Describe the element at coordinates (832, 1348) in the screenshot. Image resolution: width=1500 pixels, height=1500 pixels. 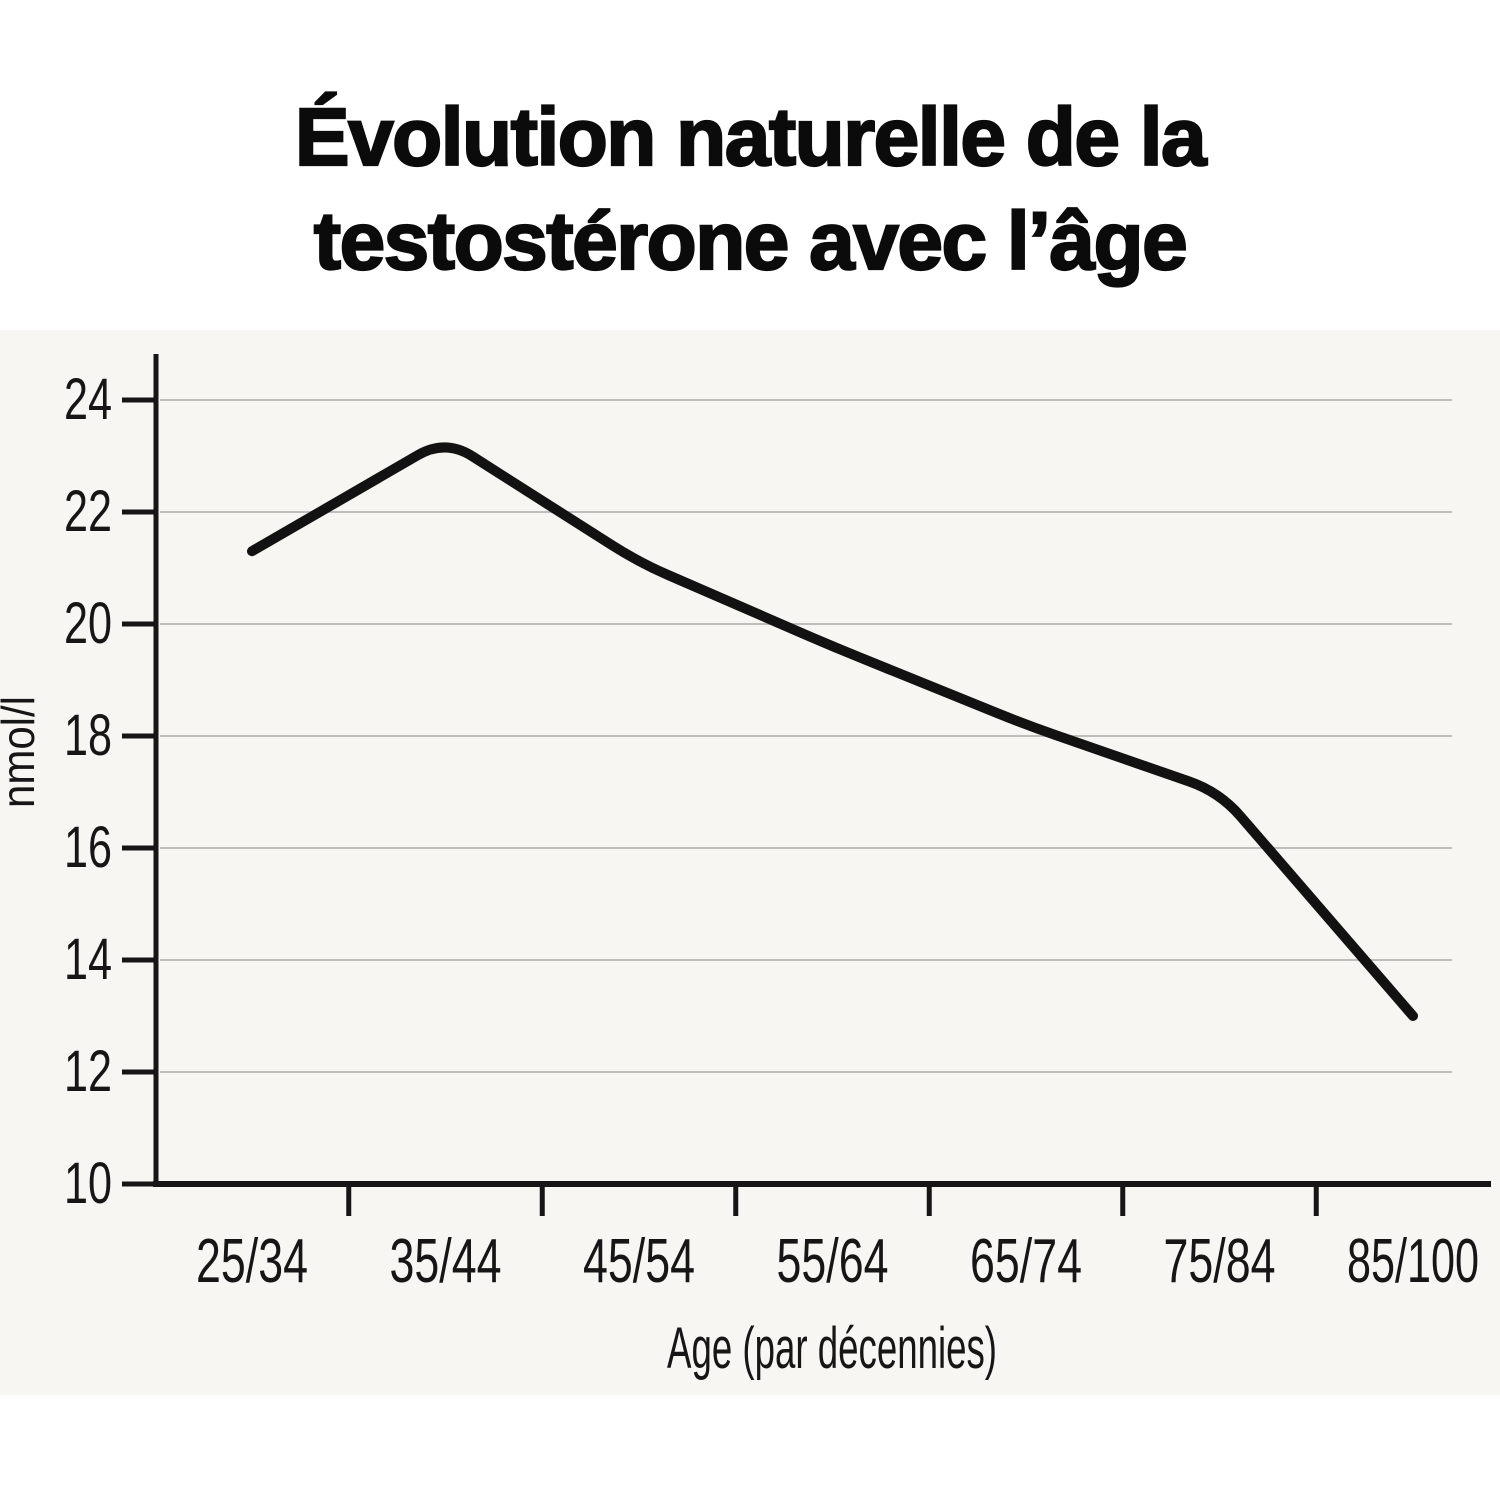
I see `x-axis-title: Age (par décennies)` at that location.